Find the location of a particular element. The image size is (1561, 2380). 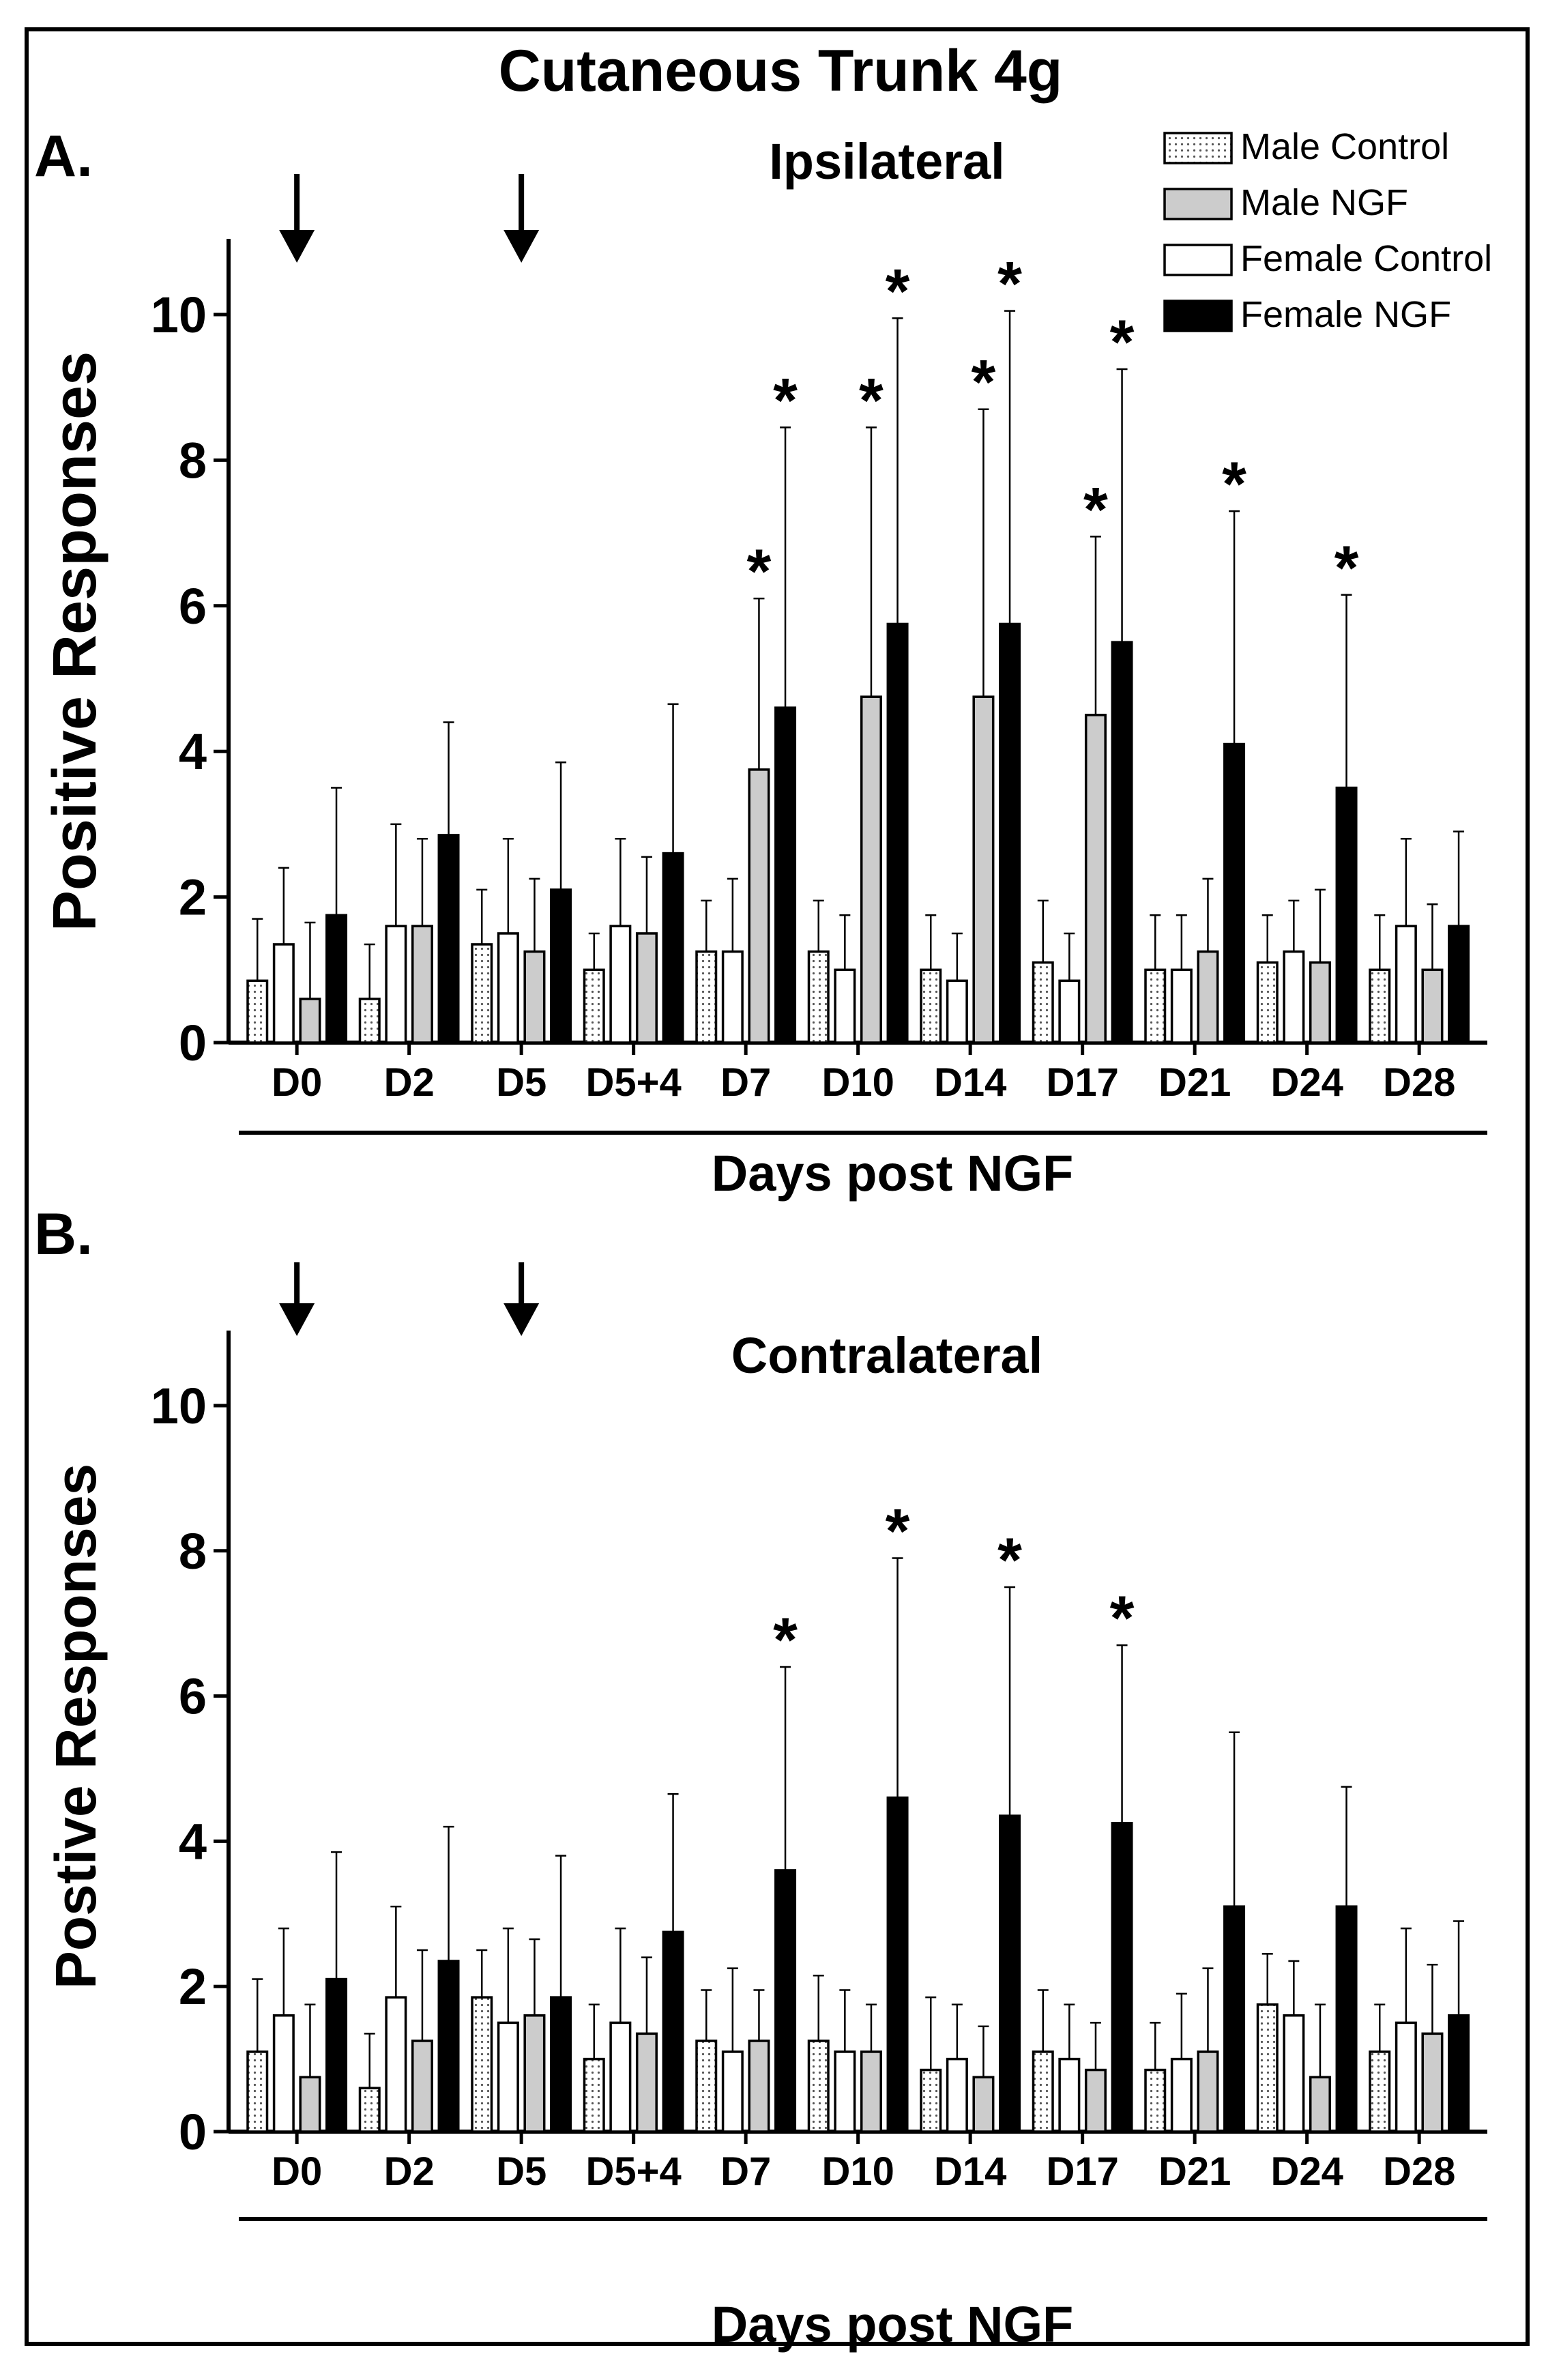

significance-star-ipsi-male-ngf-d17: * is located at coordinates (1095, 510).